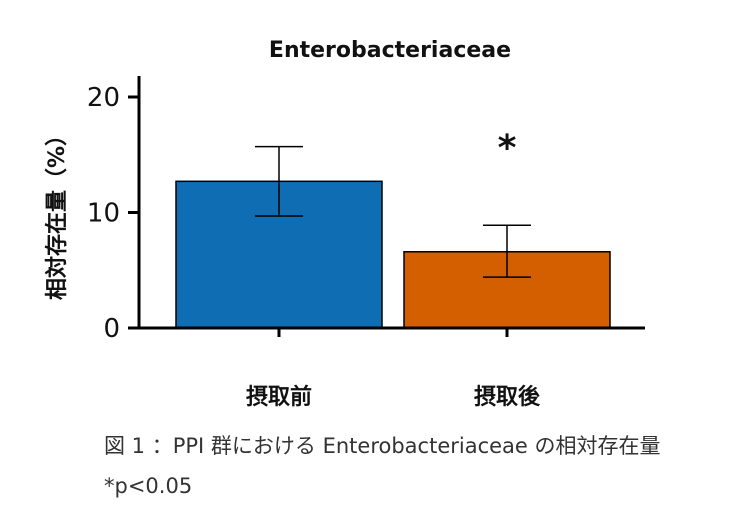  I want to click on x-tick-label-2: 摂取後, so click(507, 397).